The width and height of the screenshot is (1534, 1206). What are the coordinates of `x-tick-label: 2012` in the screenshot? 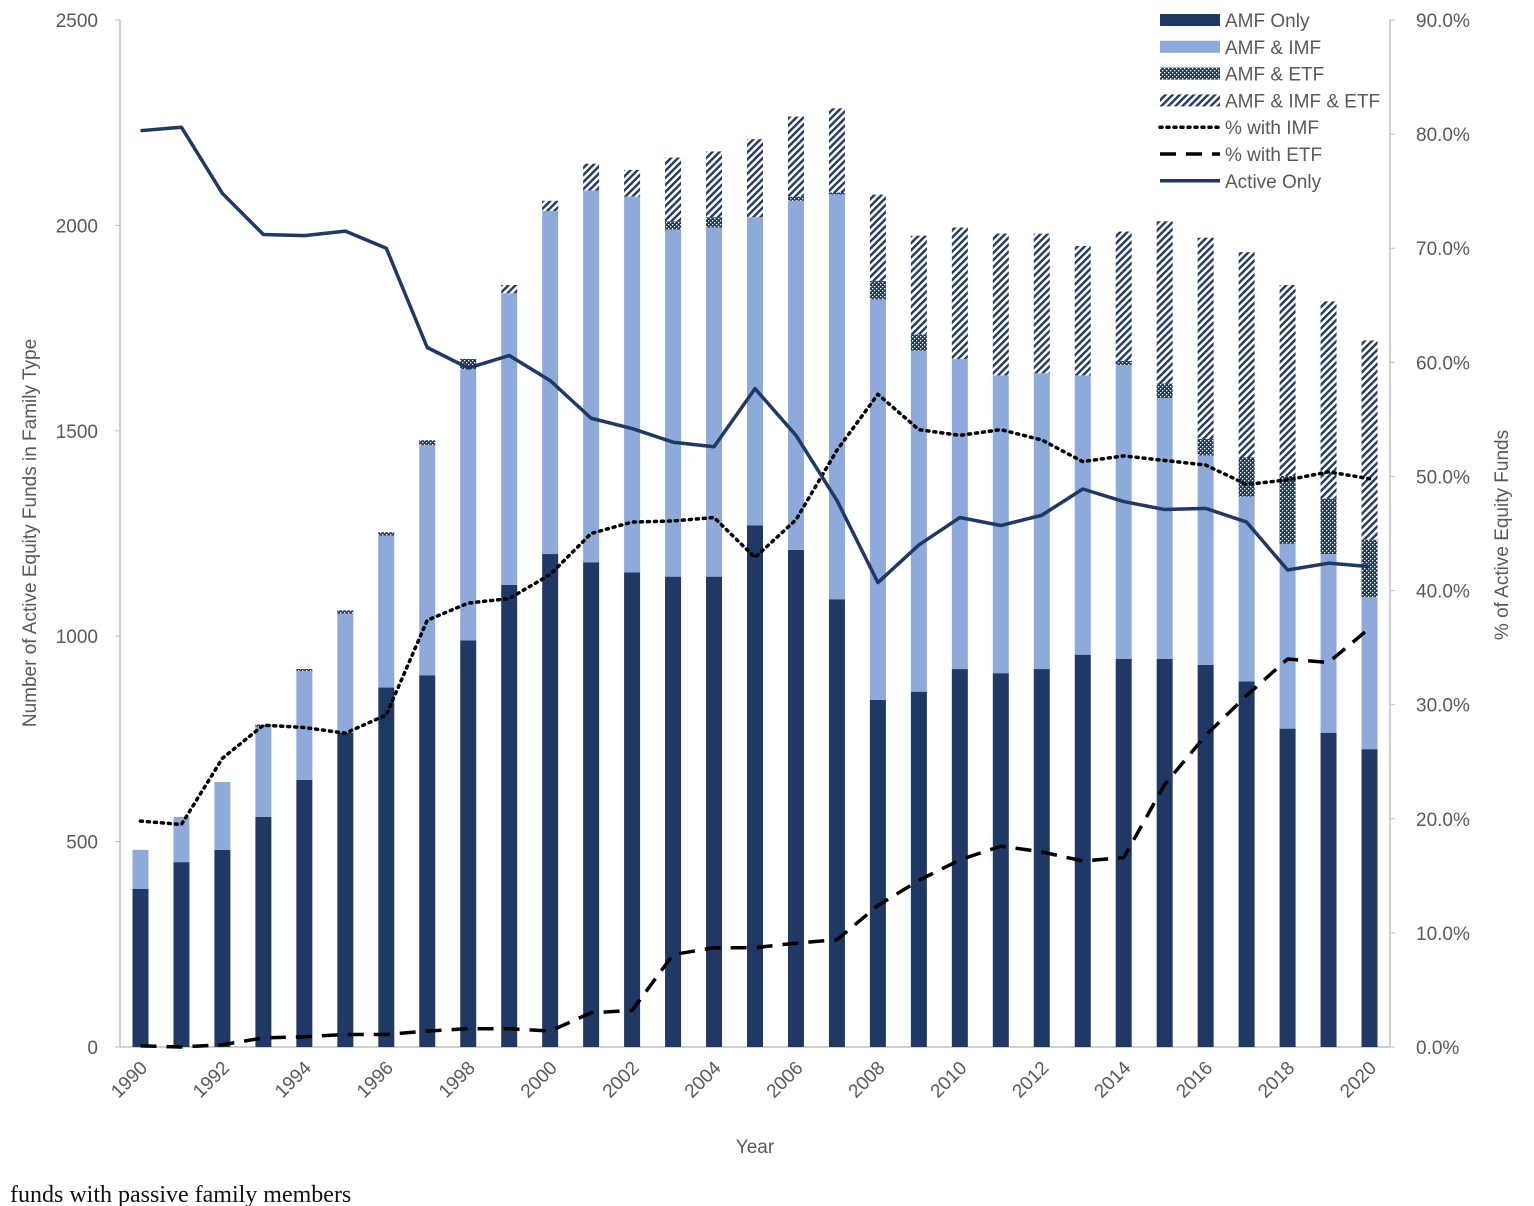 It's located at (1031, 1080).